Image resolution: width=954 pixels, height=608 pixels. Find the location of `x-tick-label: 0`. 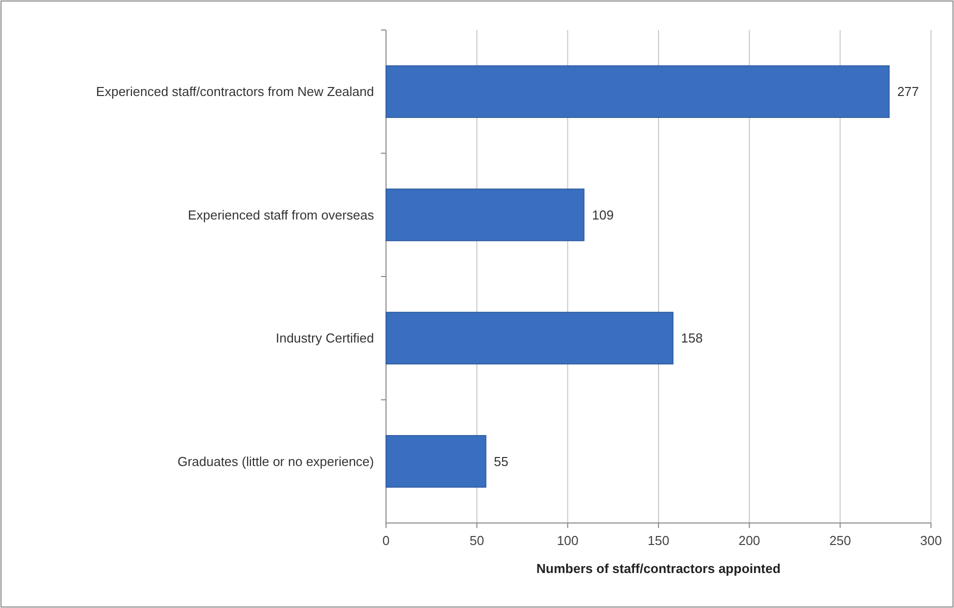

x-tick-label: 0 is located at coordinates (386, 540).